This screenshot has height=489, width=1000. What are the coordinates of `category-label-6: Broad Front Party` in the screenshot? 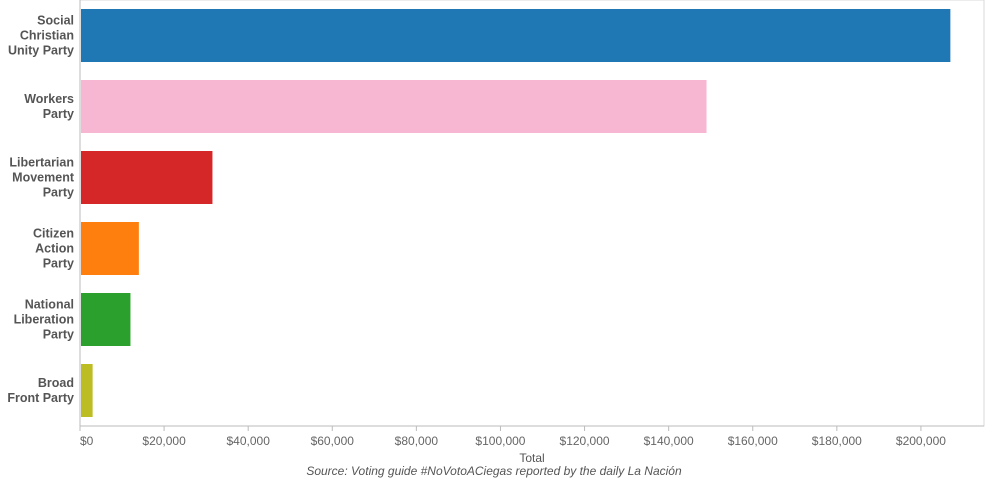 It's located at (40, 390).